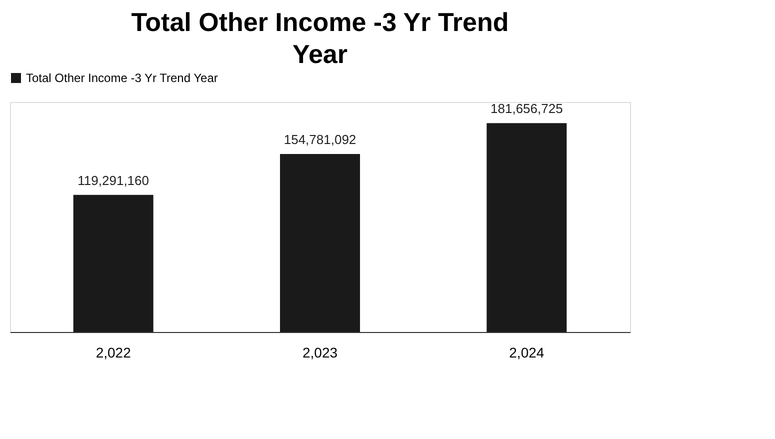 The image size is (775, 439). What do you see at coordinates (114, 180) in the screenshot?
I see `data-label: 119,291,160` at bounding box center [114, 180].